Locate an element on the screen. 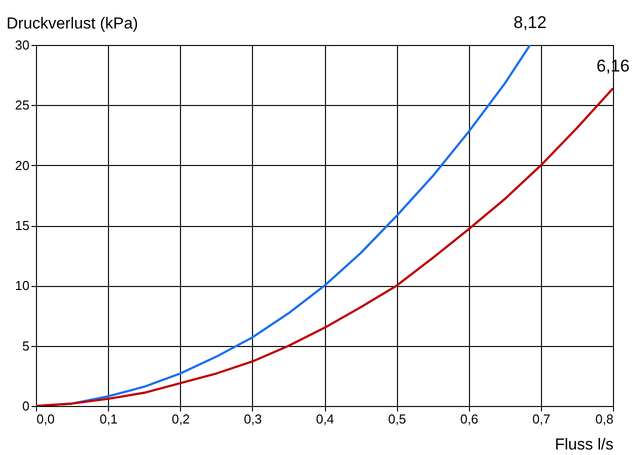 The height and width of the screenshot is (455, 632). x-tick-label: 0,3 is located at coordinates (253, 419).